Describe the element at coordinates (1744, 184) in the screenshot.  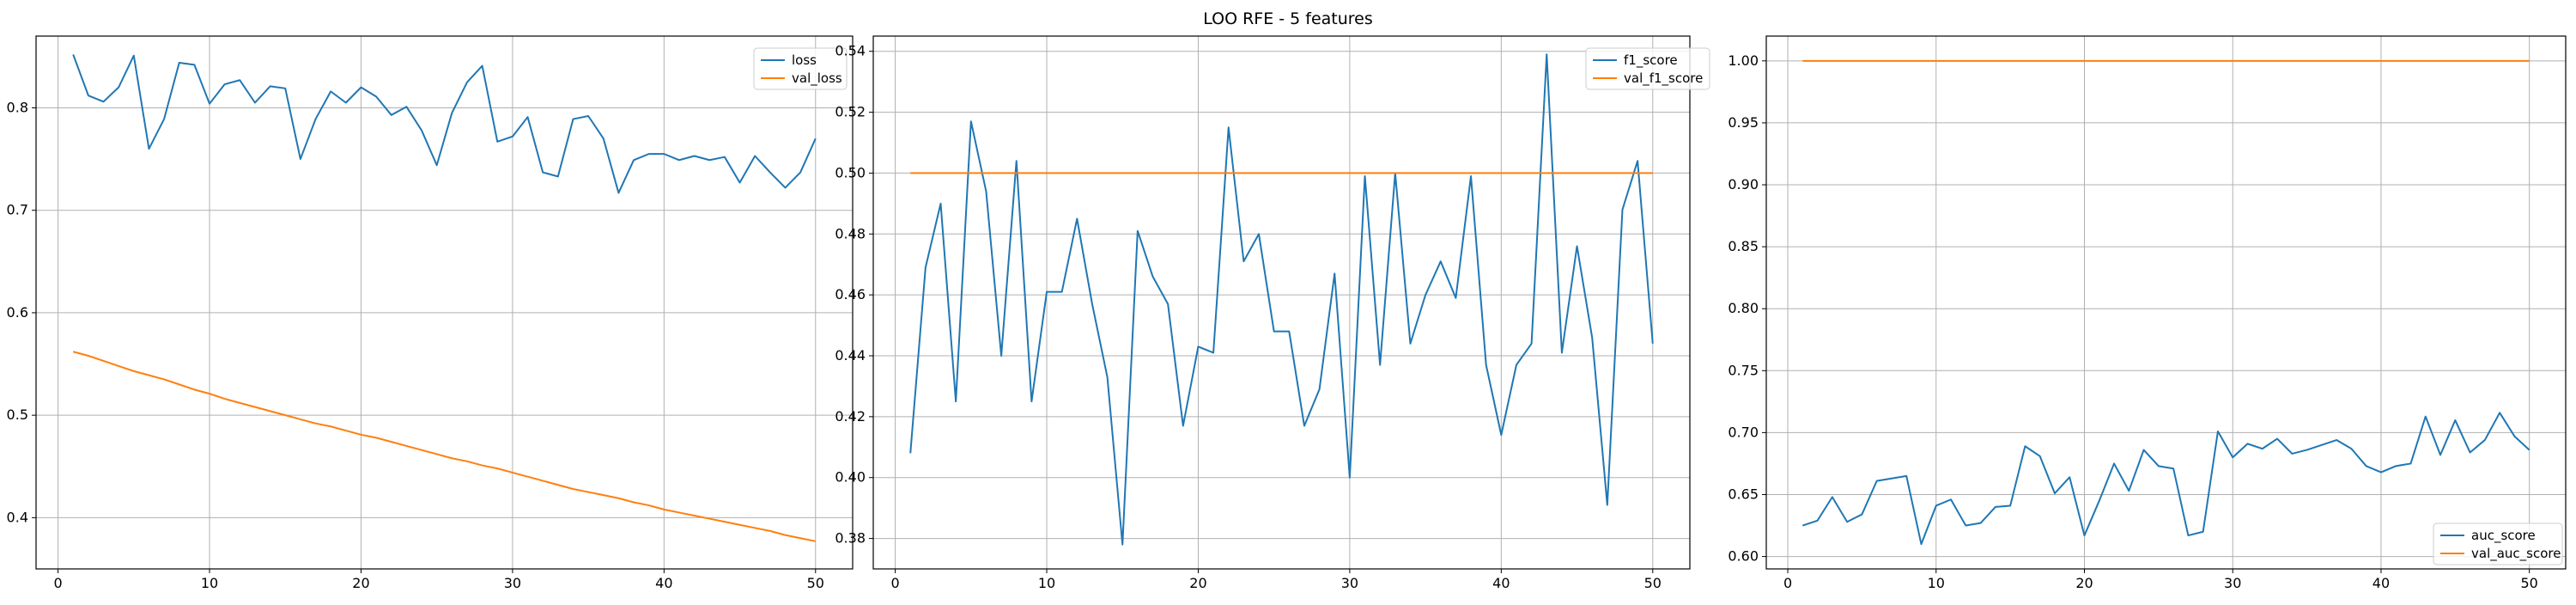
I see `auc-score-y-tick-label: 0.90` at that location.